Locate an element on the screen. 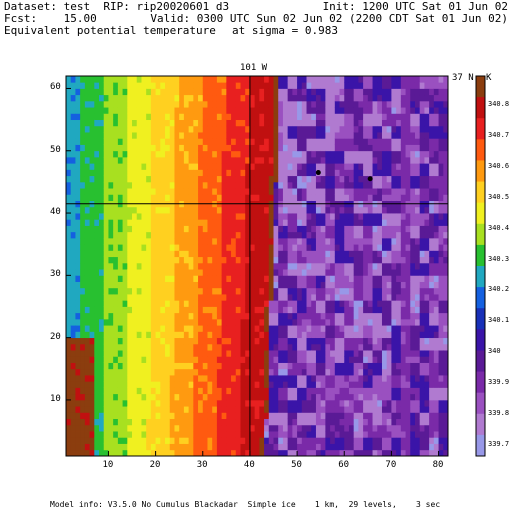 The height and width of the screenshot is (512, 512). colorbar-label: 340.2 is located at coordinates (499, 289).